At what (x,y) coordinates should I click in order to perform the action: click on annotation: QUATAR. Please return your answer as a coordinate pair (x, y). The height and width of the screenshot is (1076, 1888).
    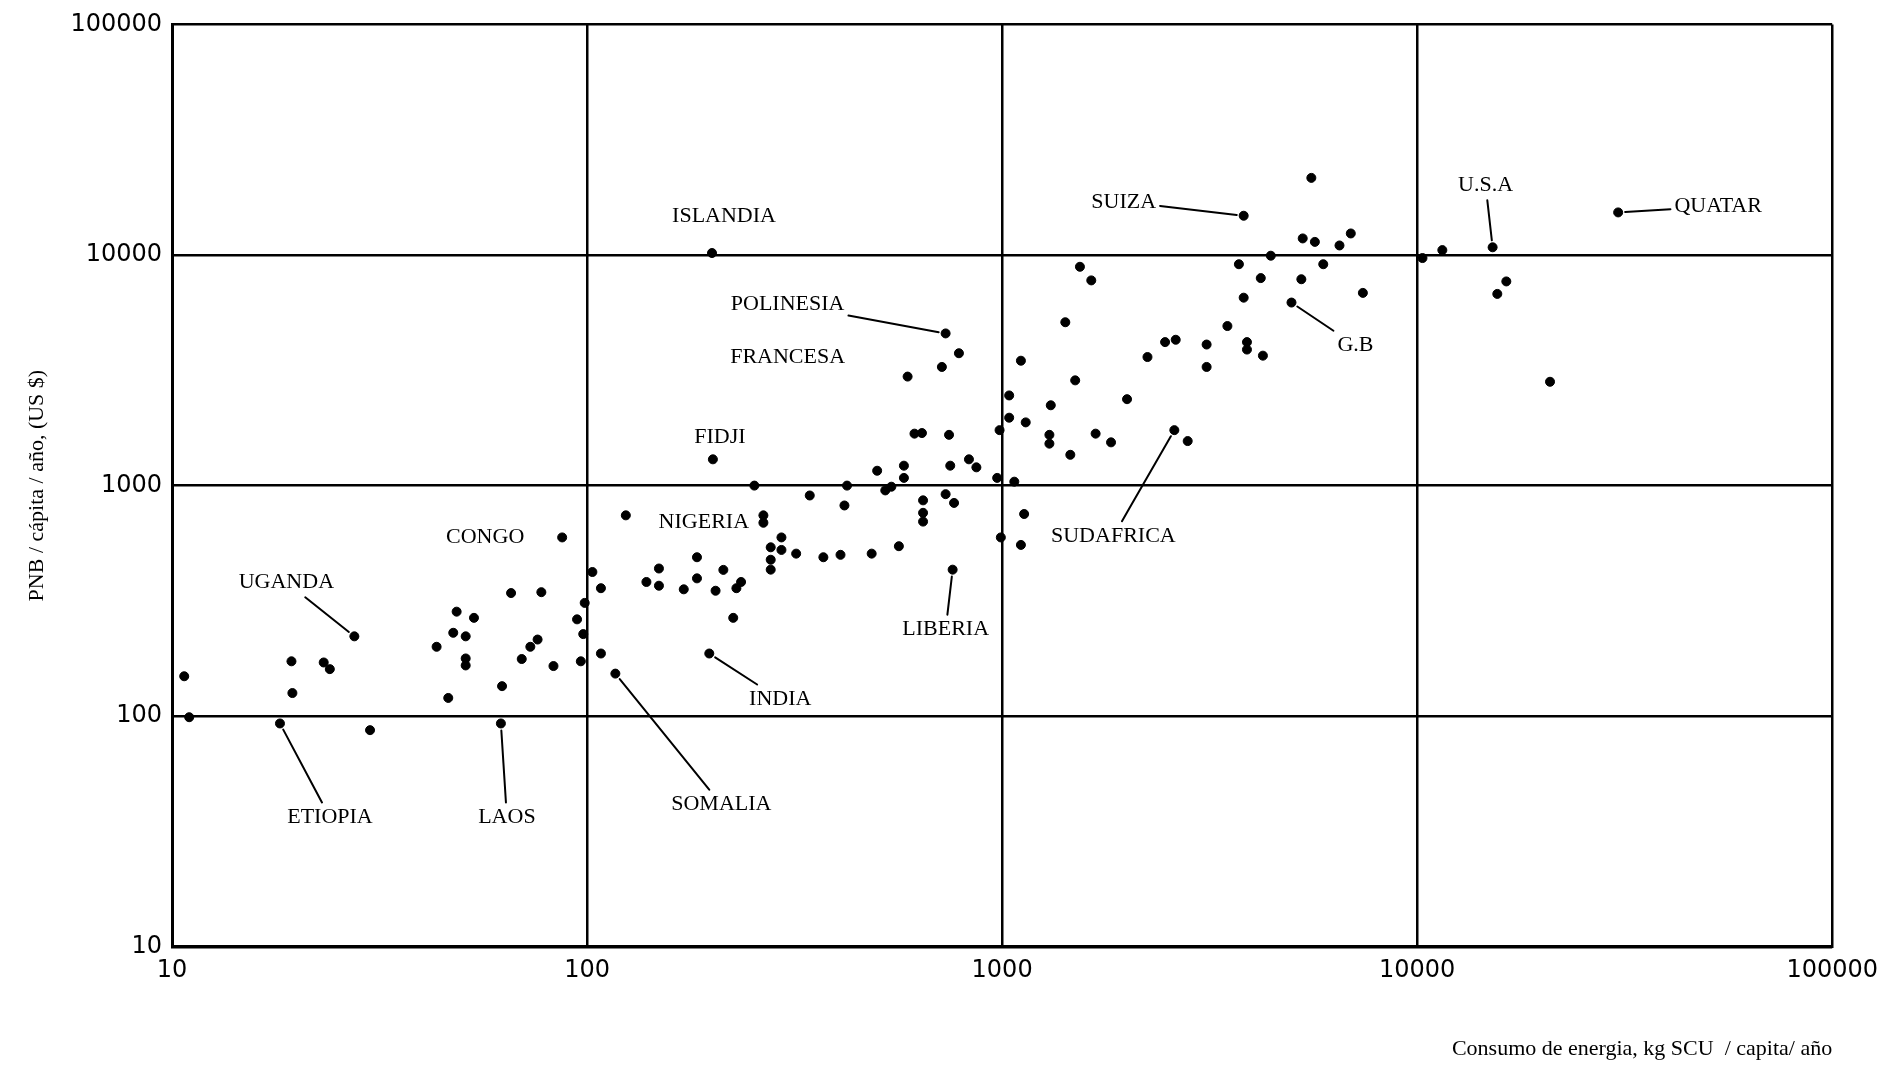
    Looking at the image, I should click on (1718, 205).